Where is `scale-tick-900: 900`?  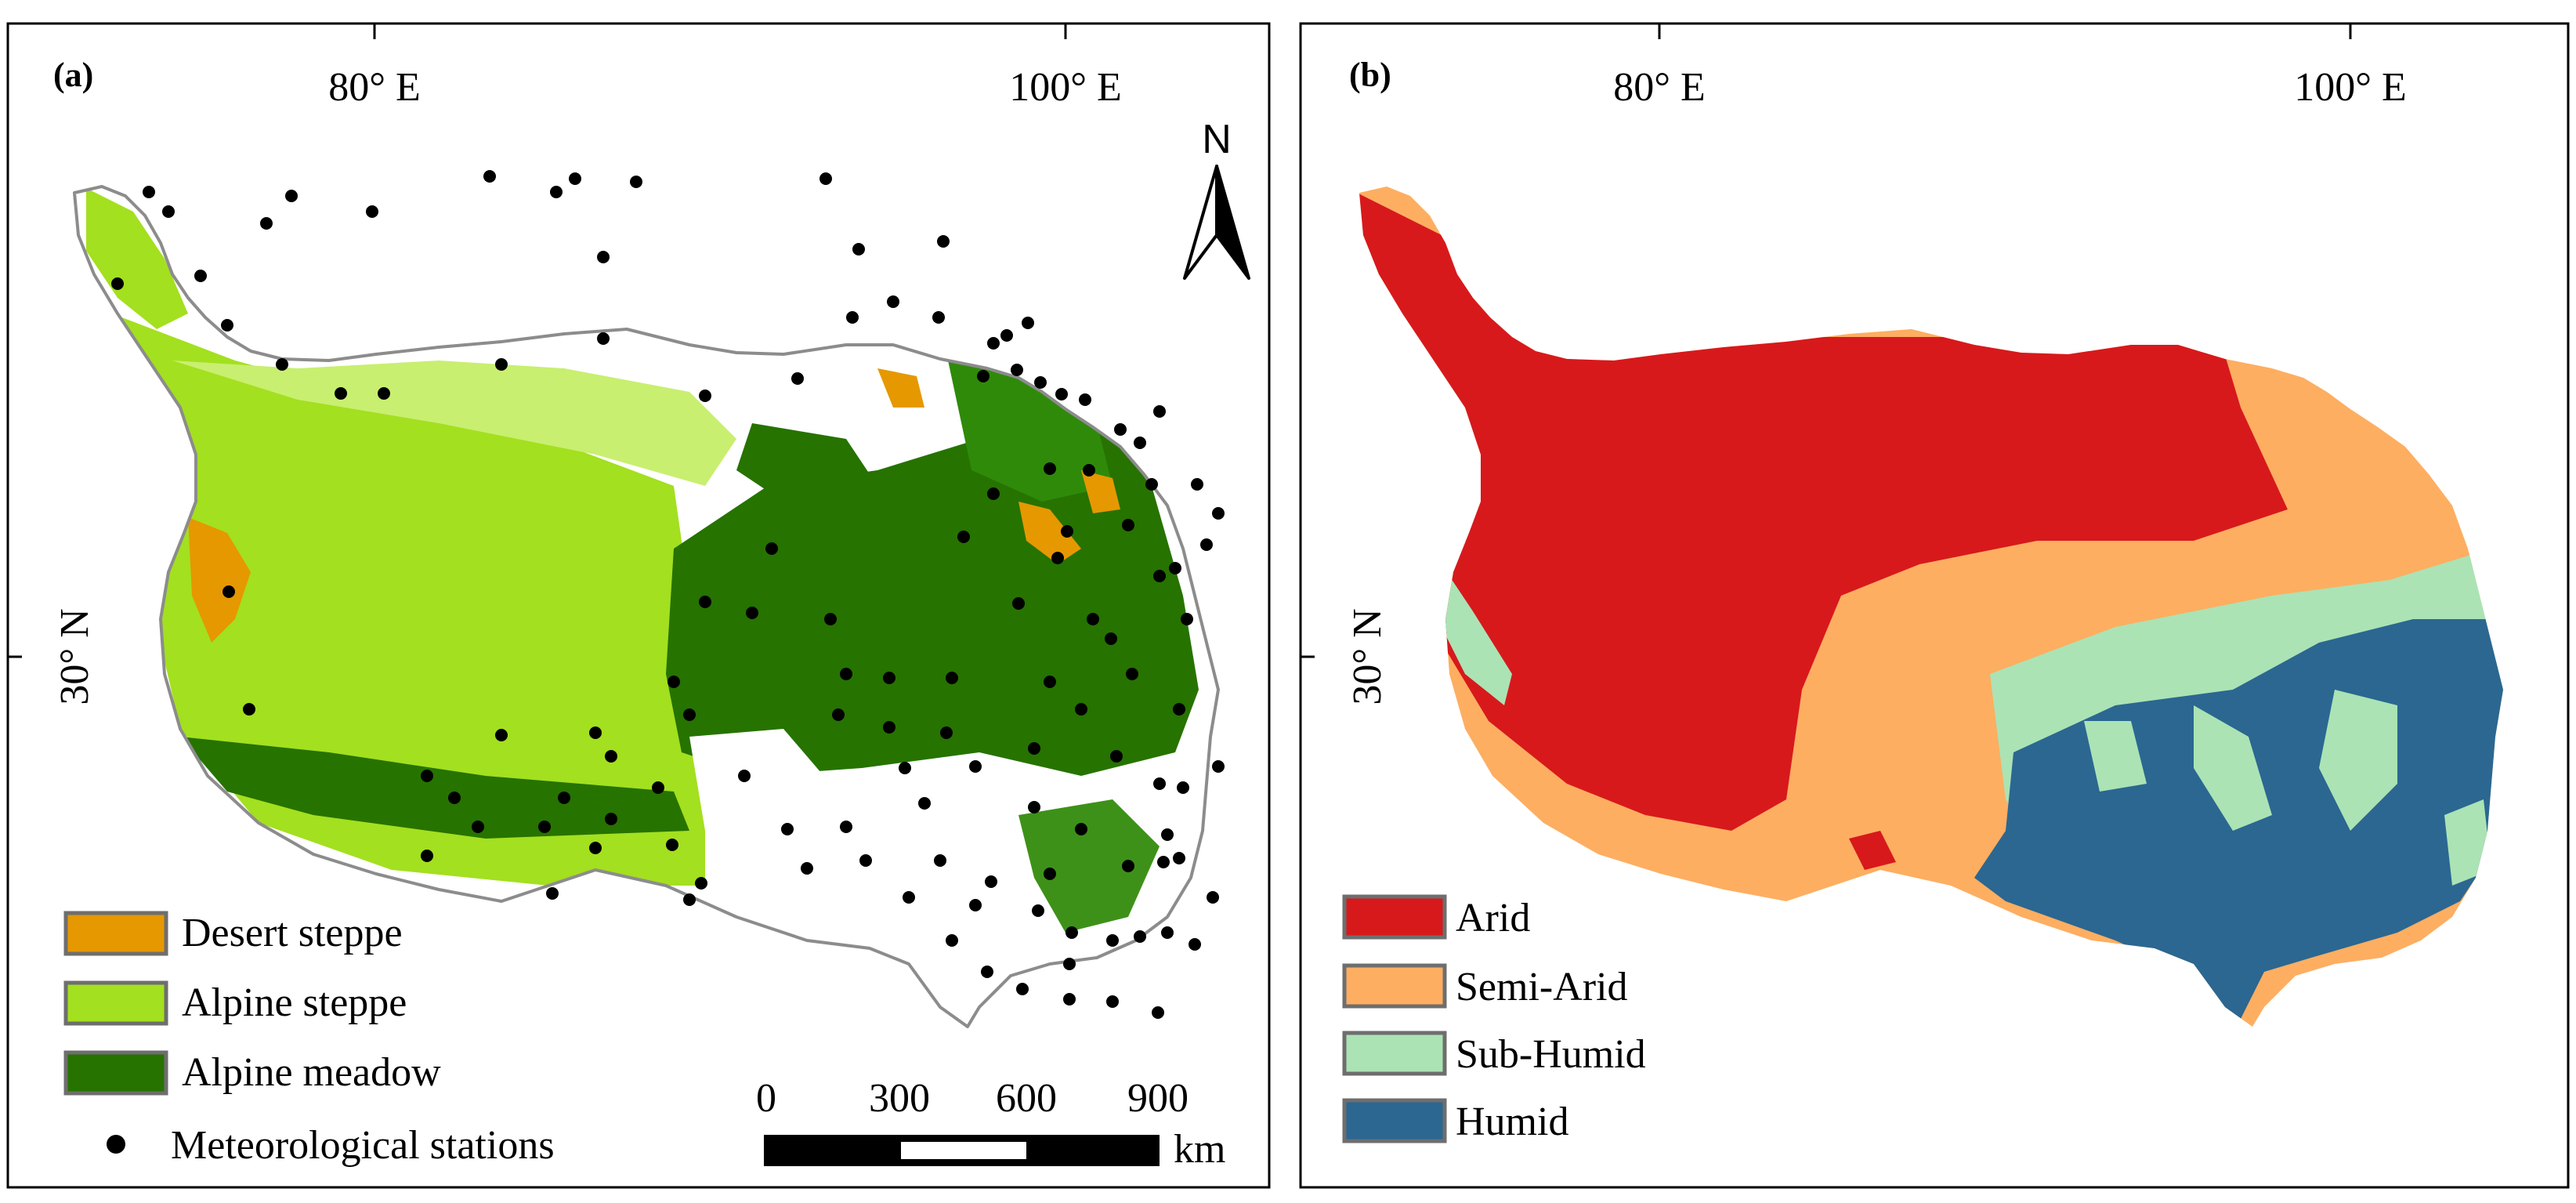
scale-tick-900: 900 is located at coordinates (1158, 1098).